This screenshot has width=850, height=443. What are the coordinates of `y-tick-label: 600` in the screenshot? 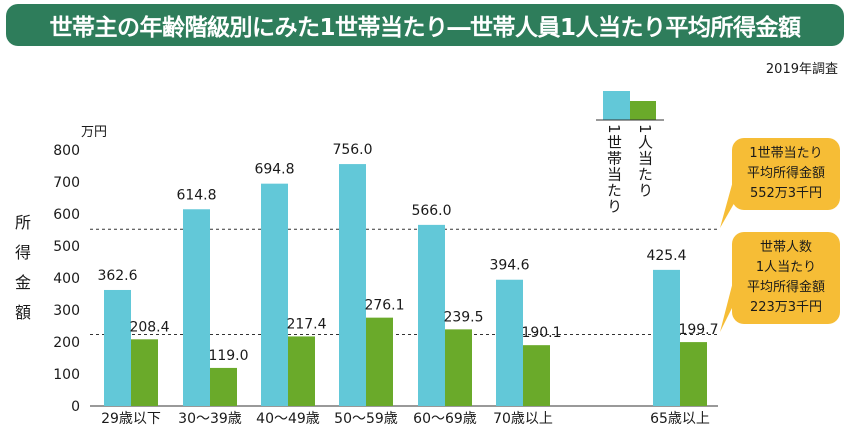 It's located at (66, 215).